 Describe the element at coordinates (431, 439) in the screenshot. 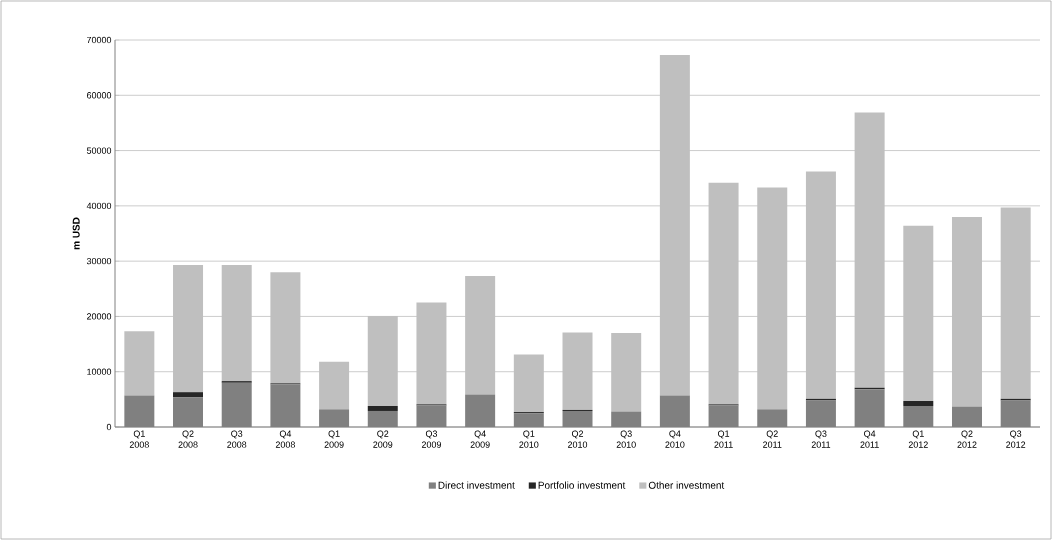

I see `x-tick-label: Q3 2009` at that location.